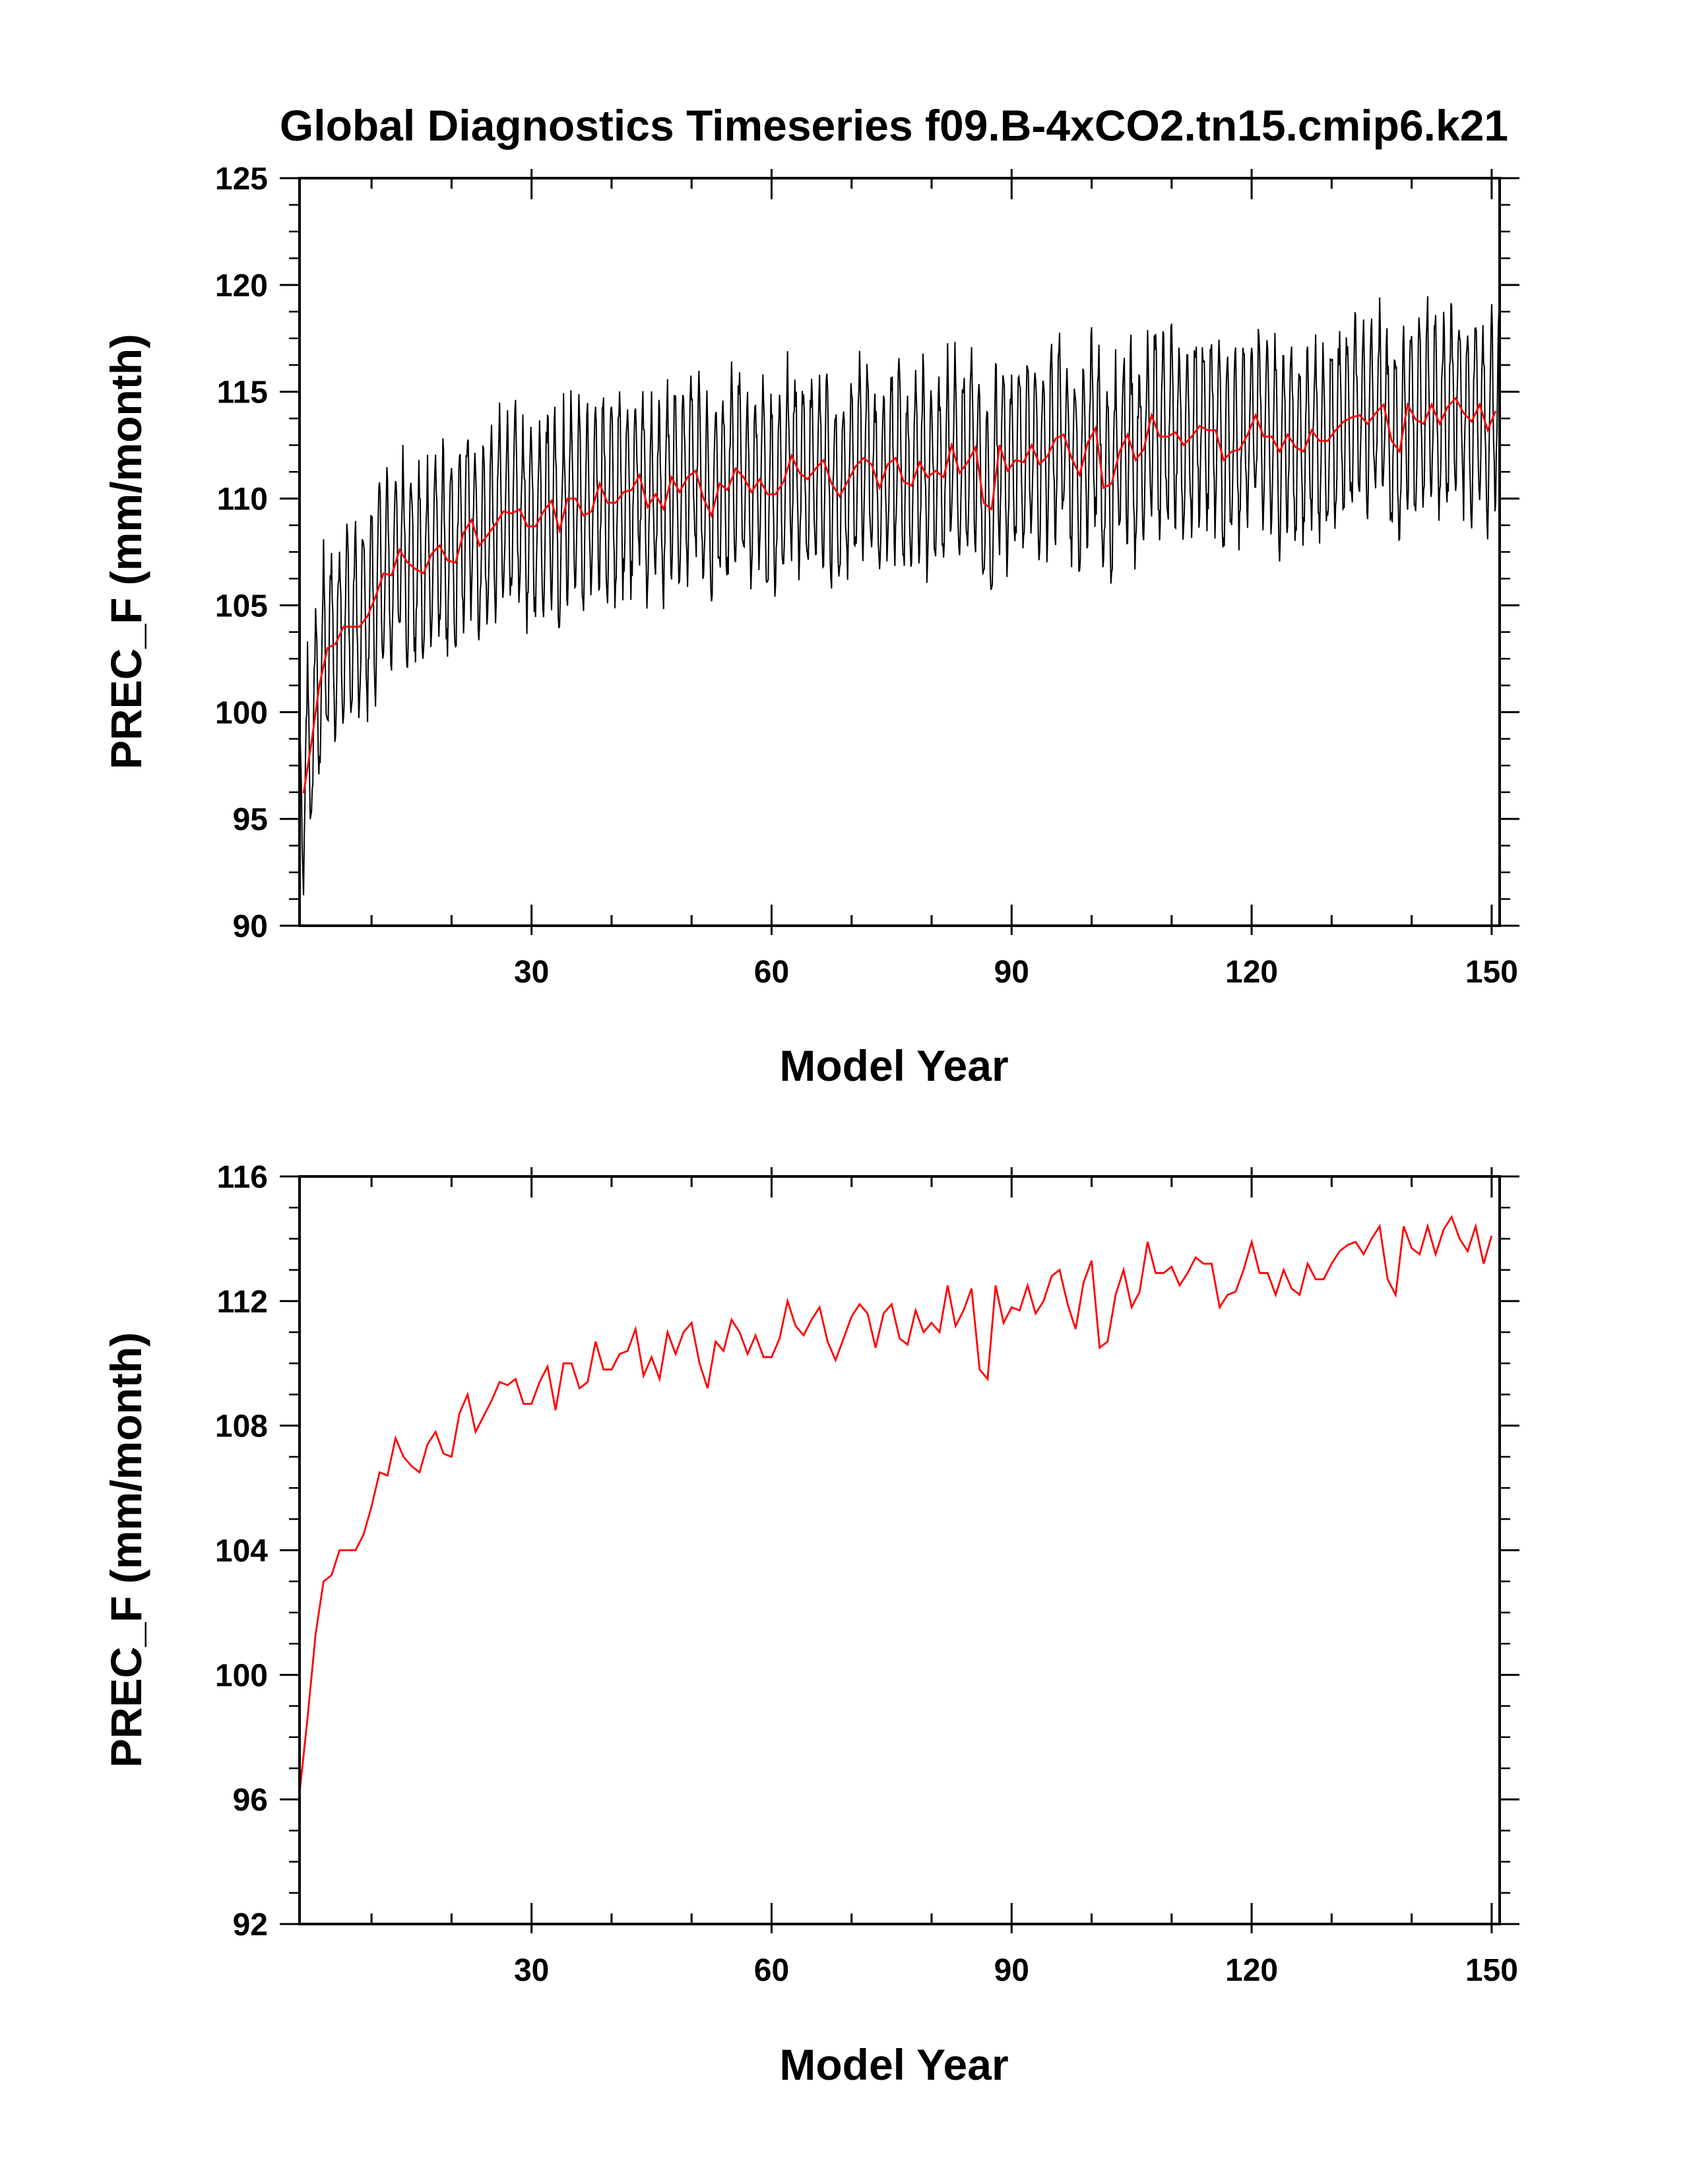 The image size is (1689, 2184). Describe the element at coordinates (893, 2064) in the screenshot. I see `bottom-x-axis-label: Model Year` at that location.